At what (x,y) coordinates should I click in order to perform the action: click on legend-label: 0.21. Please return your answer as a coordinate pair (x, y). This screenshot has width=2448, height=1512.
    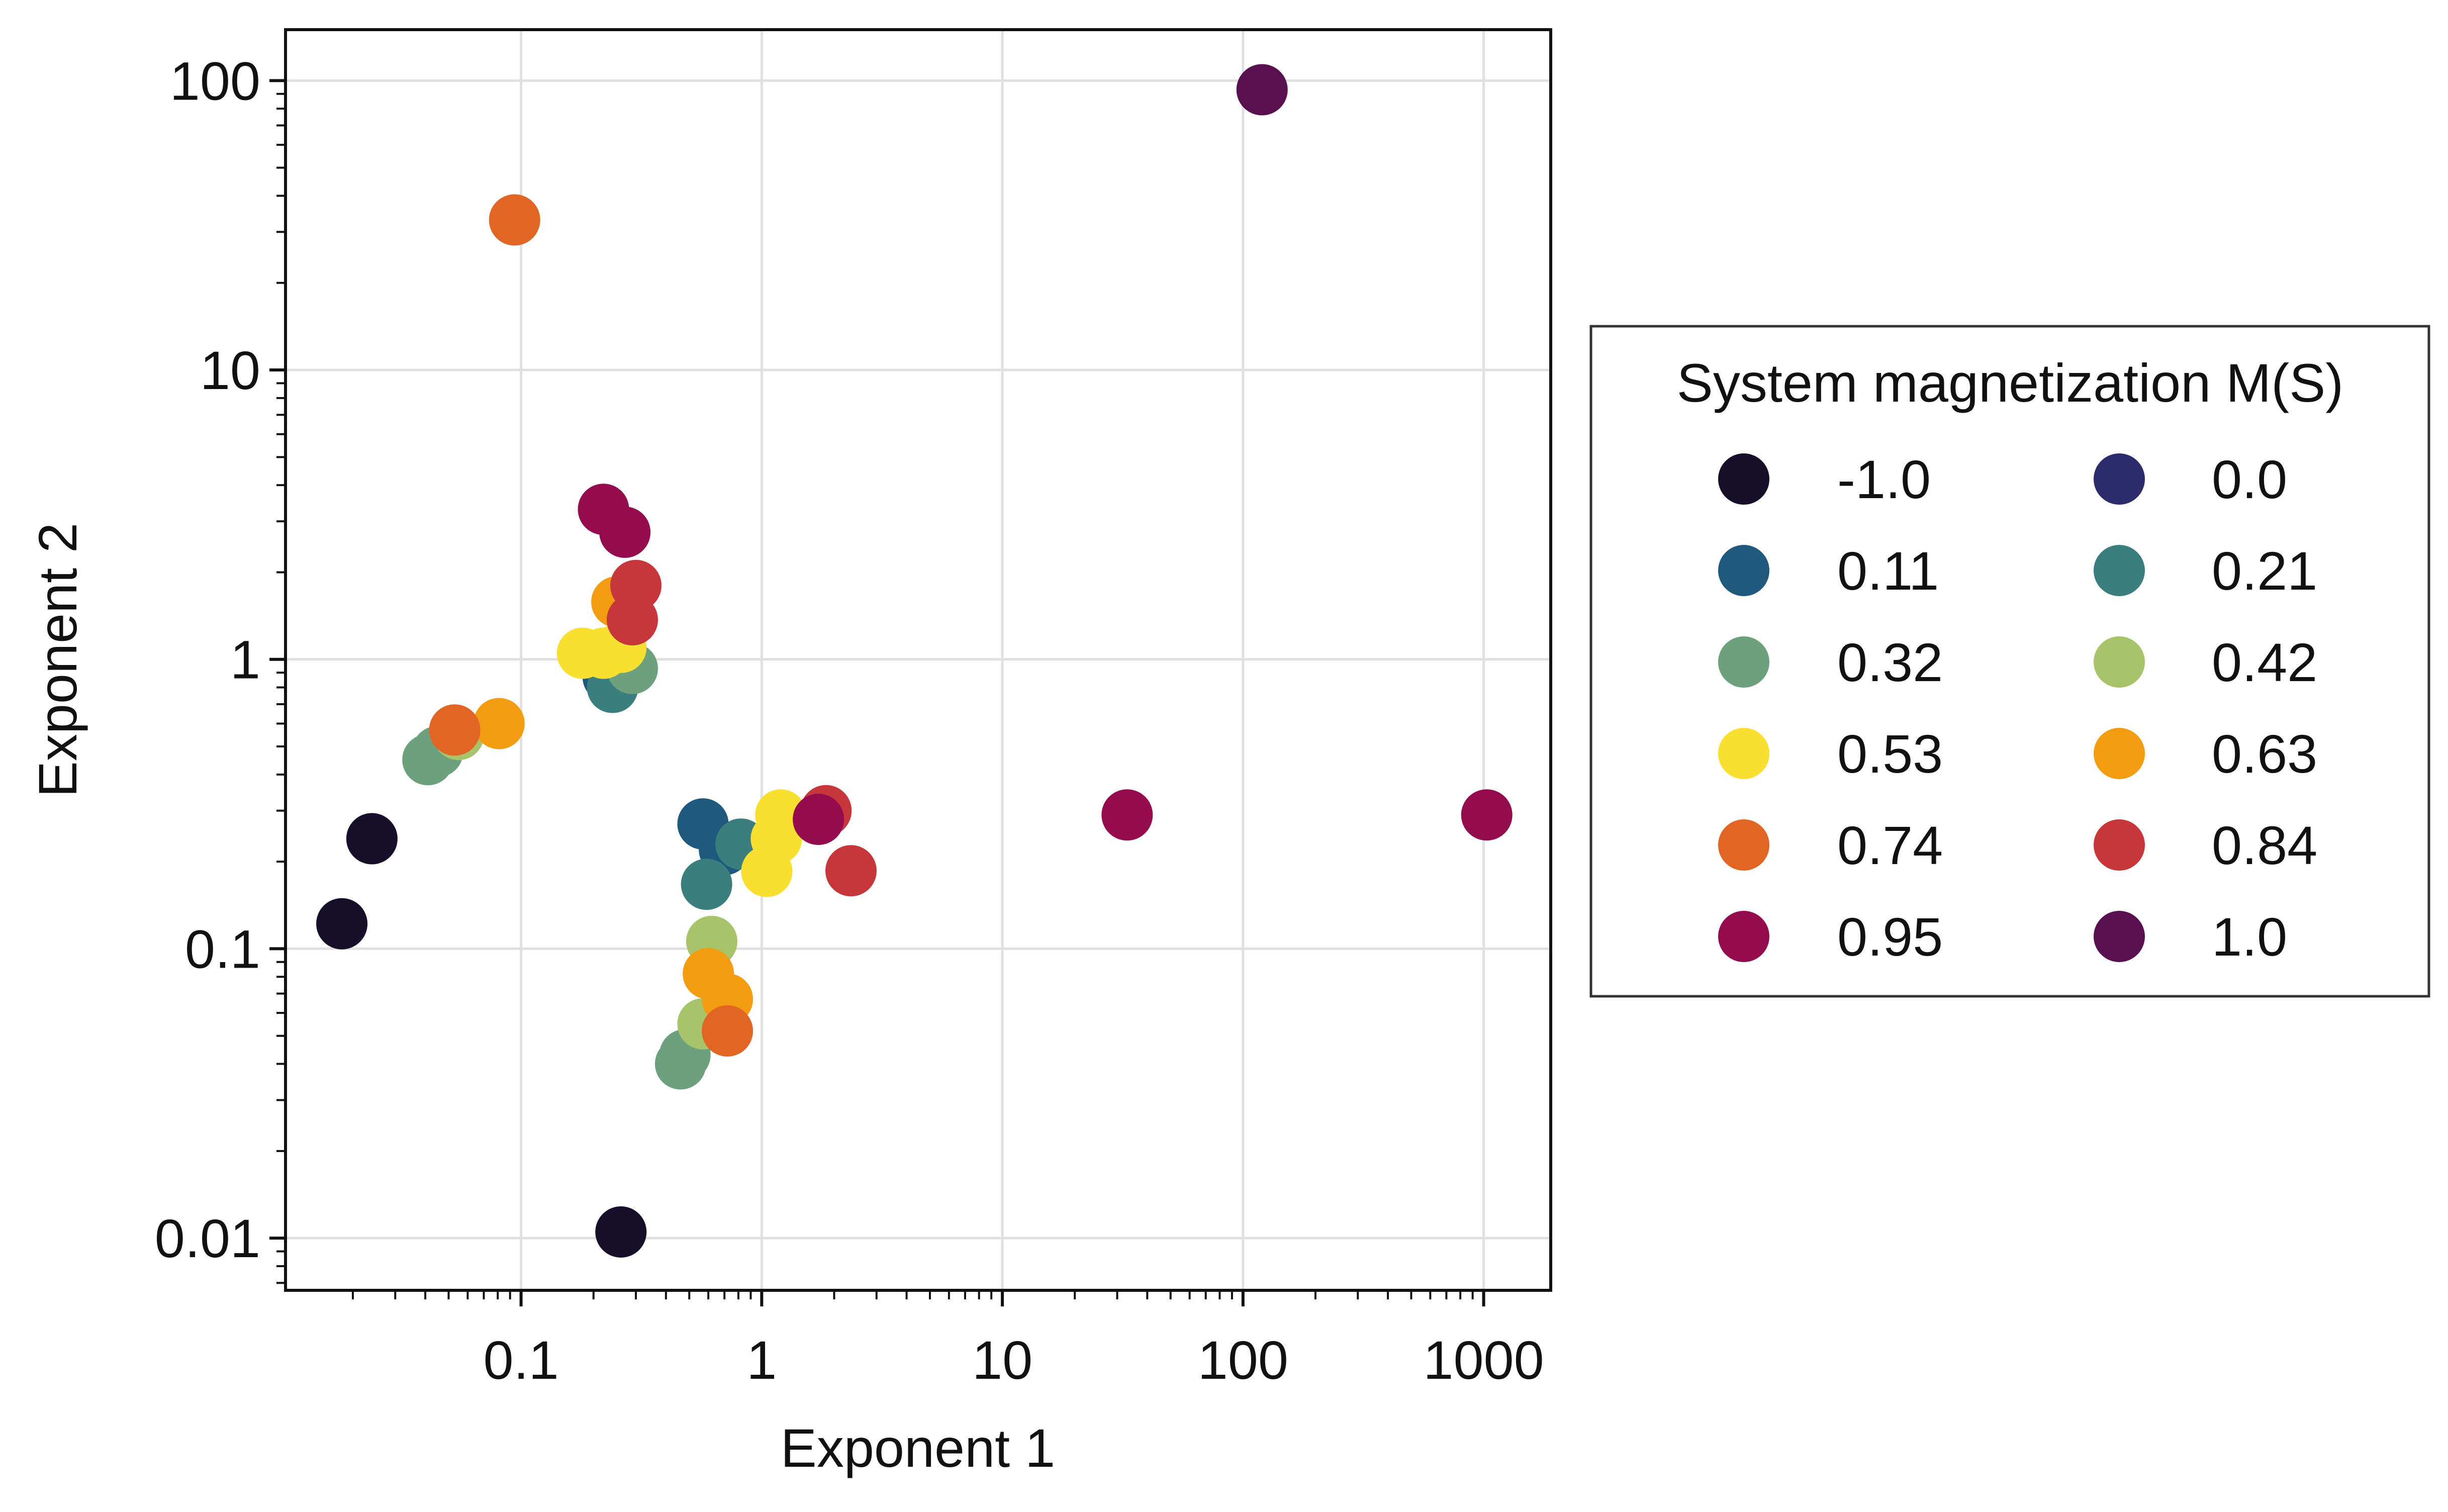
    Looking at the image, I should click on (2264, 570).